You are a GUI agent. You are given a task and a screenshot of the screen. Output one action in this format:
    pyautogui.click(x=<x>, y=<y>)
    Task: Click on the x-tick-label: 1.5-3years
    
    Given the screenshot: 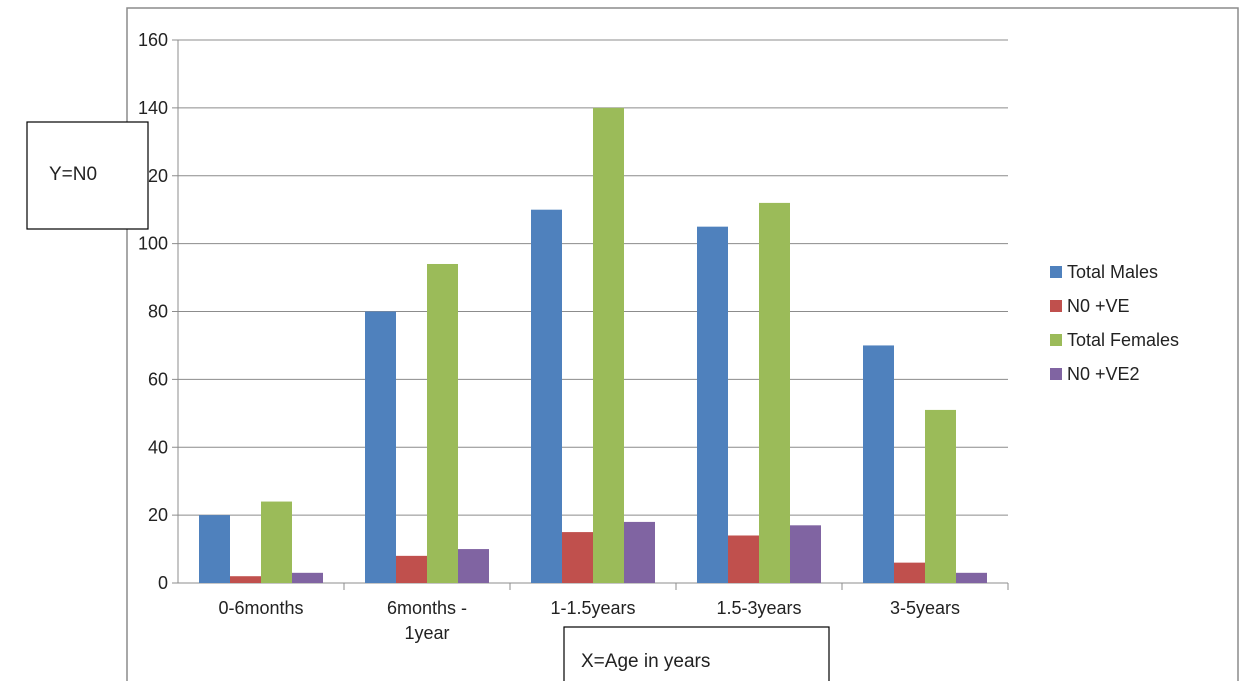 What is the action you would take?
    pyautogui.click(x=758, y=608)
    